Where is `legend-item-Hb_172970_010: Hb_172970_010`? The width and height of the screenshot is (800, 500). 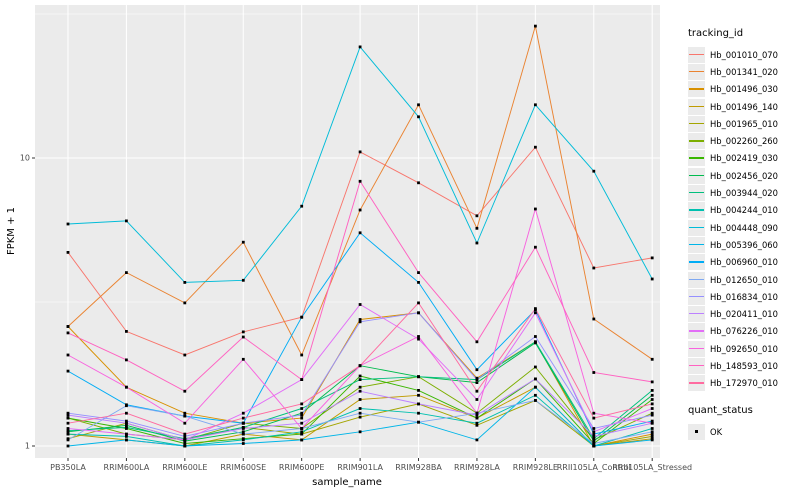
legend-item-Hb_172970_010: Hb_172970_010 is located at coordinates (743, 383).